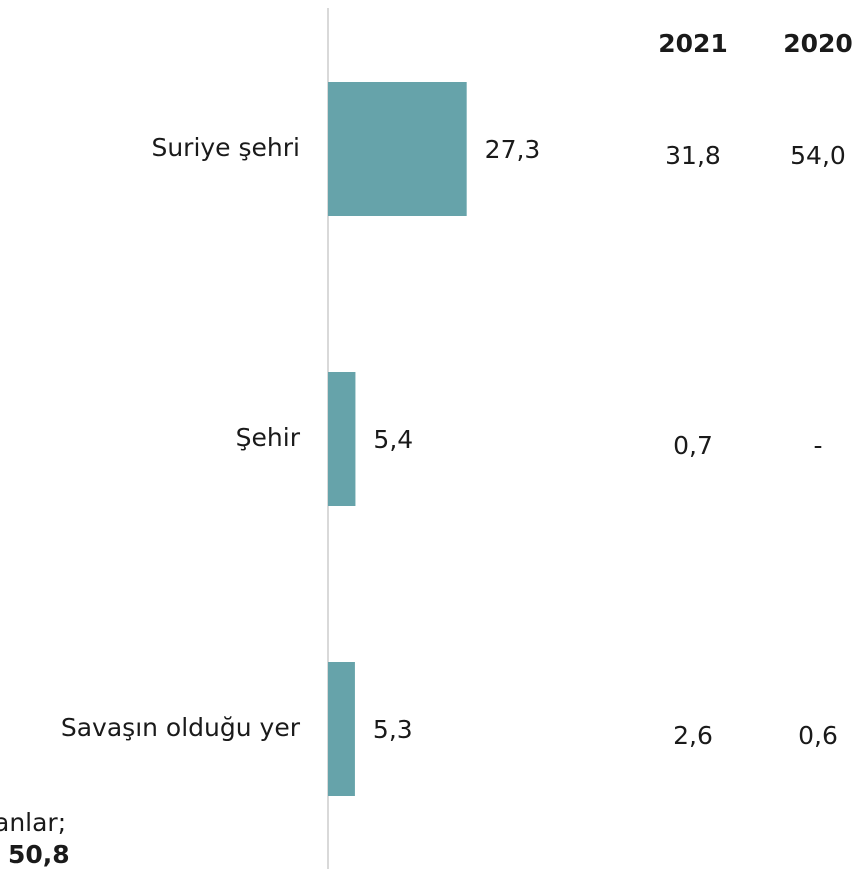 Image resolution: width=861 pixels, height=869 pixels. Describe the element at coordinates (693, 155) in the screenshot. I see `comparison-value-2021: 31,8` at that location.